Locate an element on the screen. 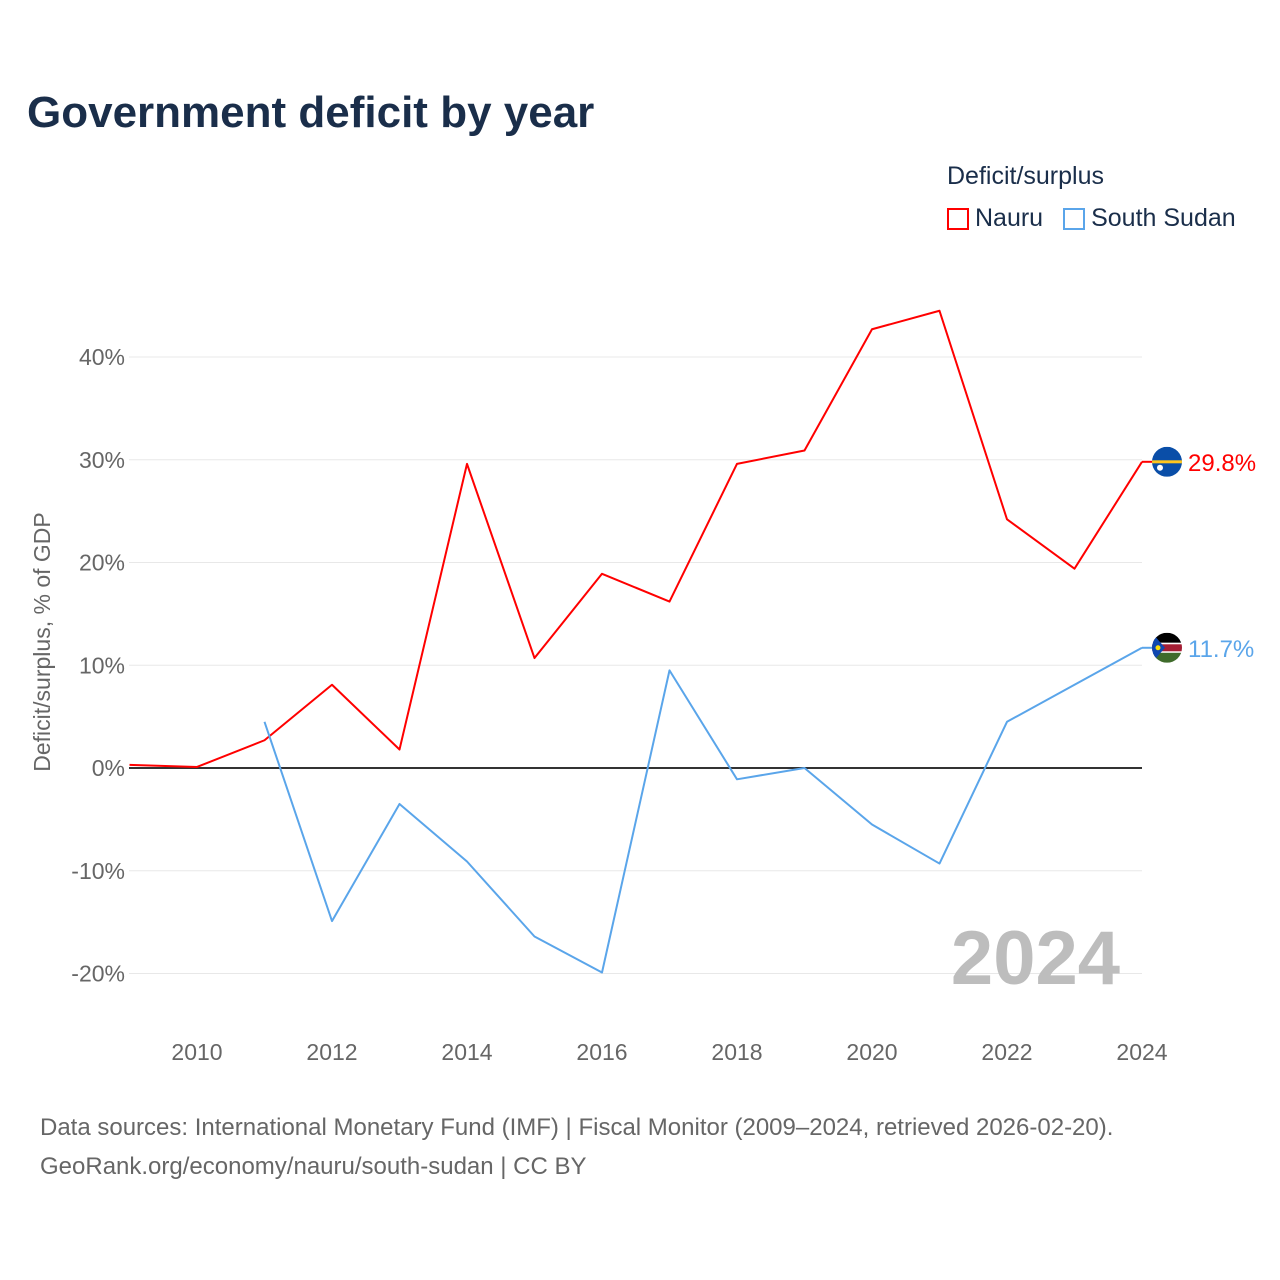  legend: Nauru South Sudan is located at coordinates (1091, 218).